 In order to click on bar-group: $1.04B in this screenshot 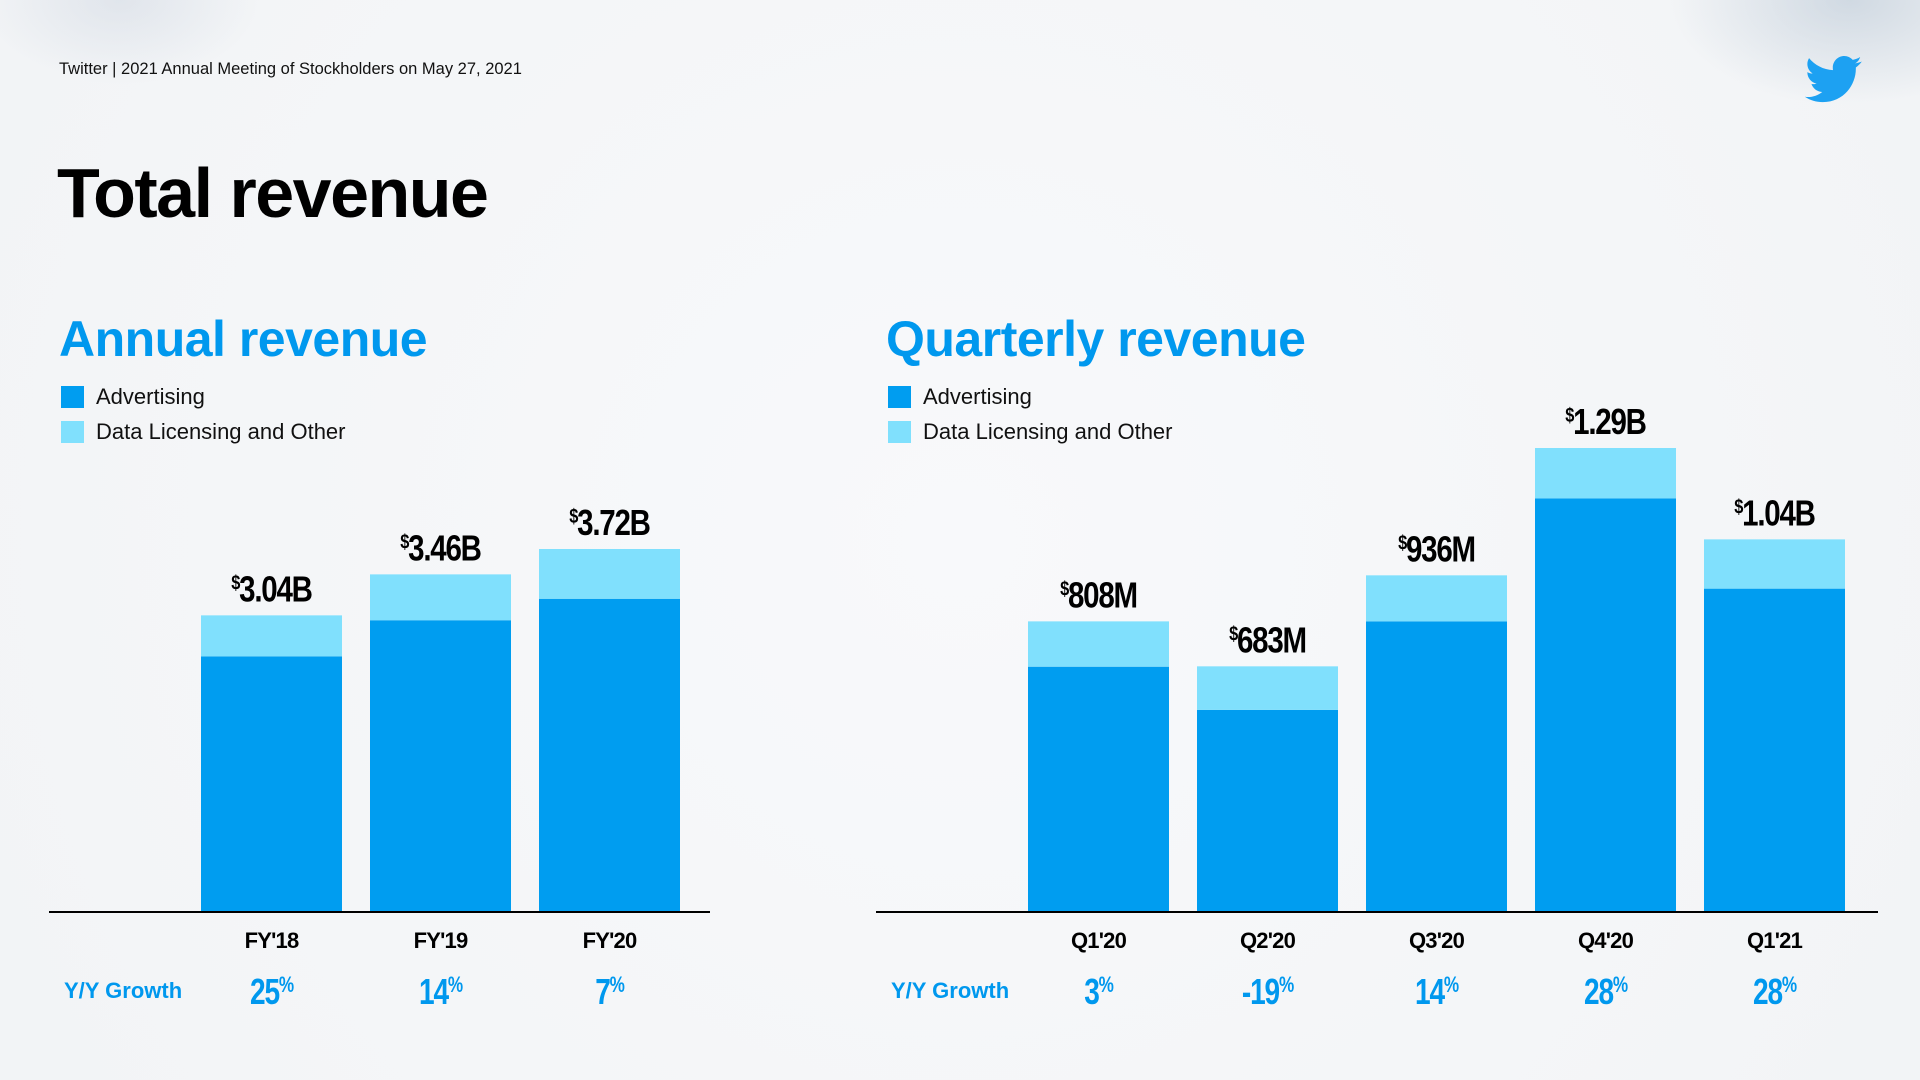, I will do `click(1774, 702)`.